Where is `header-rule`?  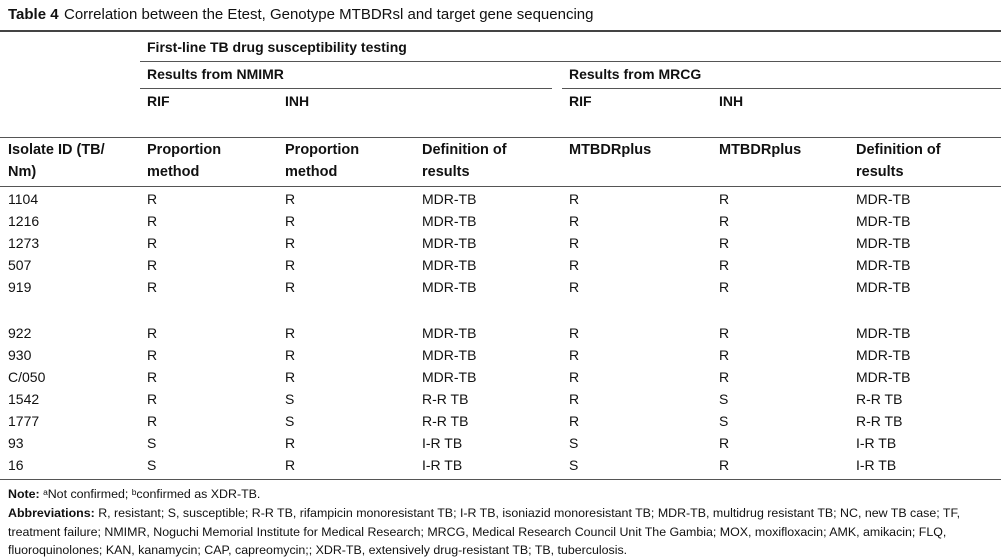 header-rule is located at coordinates (500, 186).